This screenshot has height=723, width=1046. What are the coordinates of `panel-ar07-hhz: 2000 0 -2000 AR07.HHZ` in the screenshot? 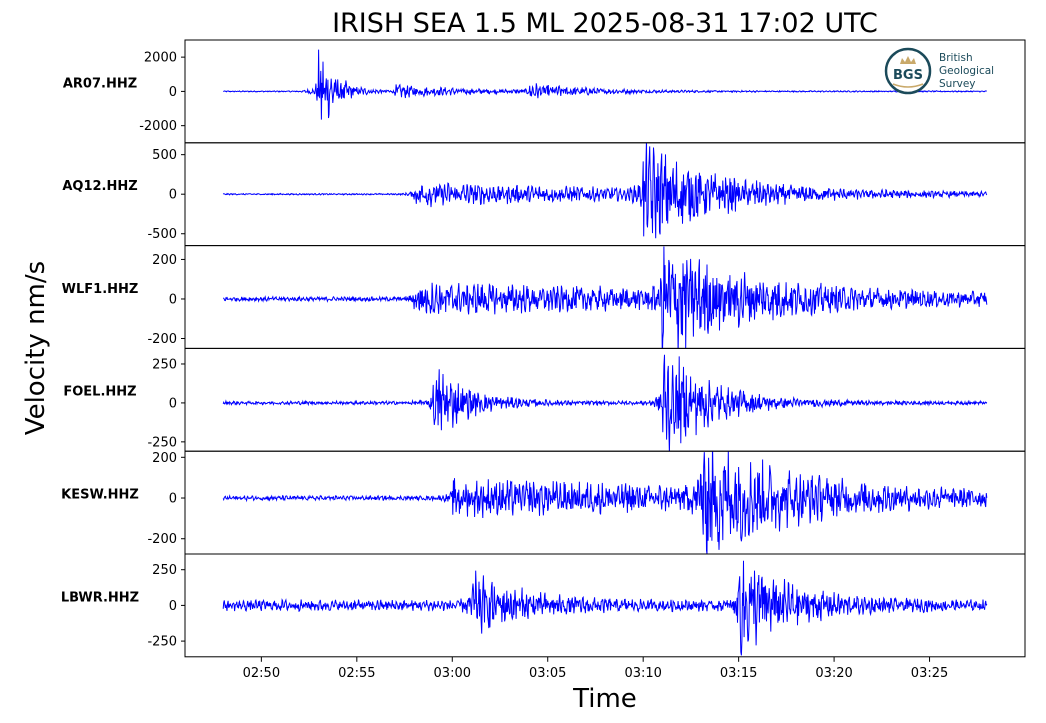 It's located at (544, 91).